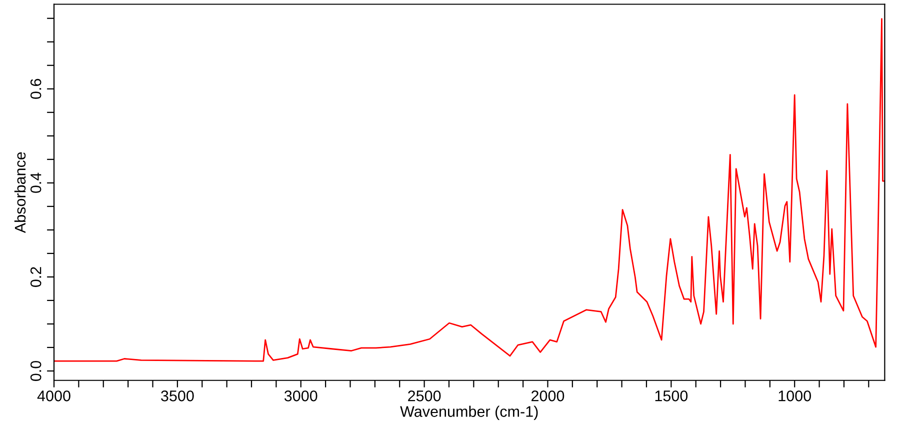  Describe the element at coordinates (36, 182) in the screenshot. I see `y-tick-label: 0.4` at that location.